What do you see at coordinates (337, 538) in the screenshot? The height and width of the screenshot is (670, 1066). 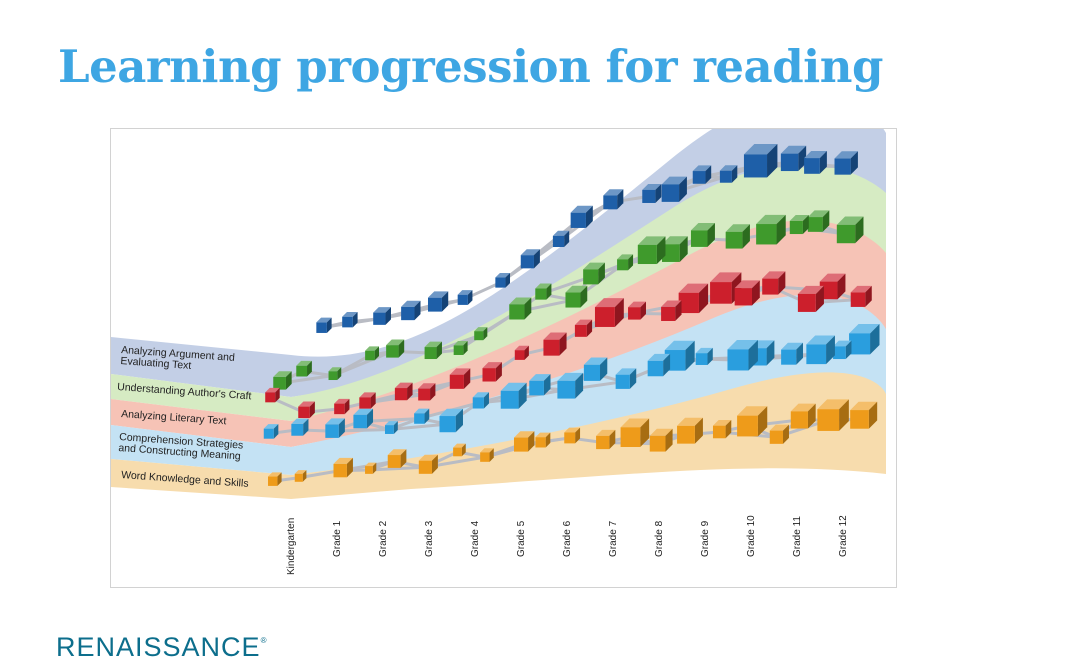 I see `grade-label-1: Grade 1` at bounding box center [337, 538].